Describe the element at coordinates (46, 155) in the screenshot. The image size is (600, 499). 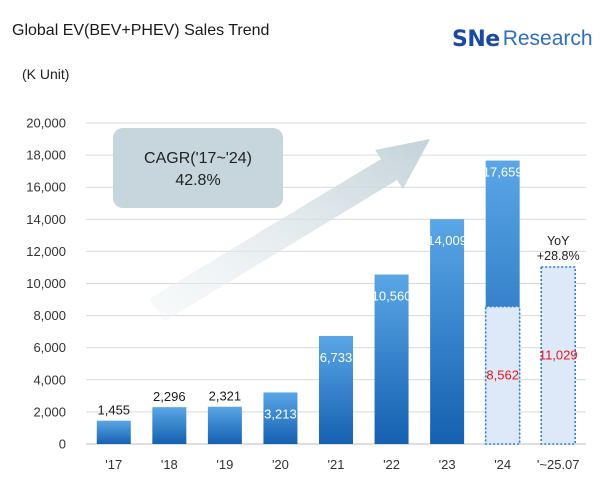
I see `y-tick-label: 18,000` at that location.